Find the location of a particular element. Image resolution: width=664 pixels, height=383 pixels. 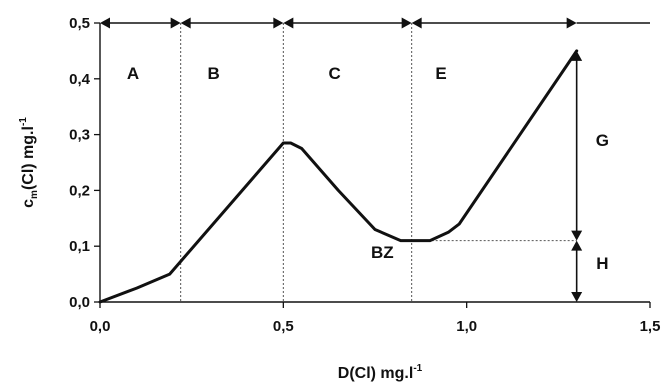

x-ticks: 0,0 0,5 1,0 1,5 is located at coordinates (375, 318).